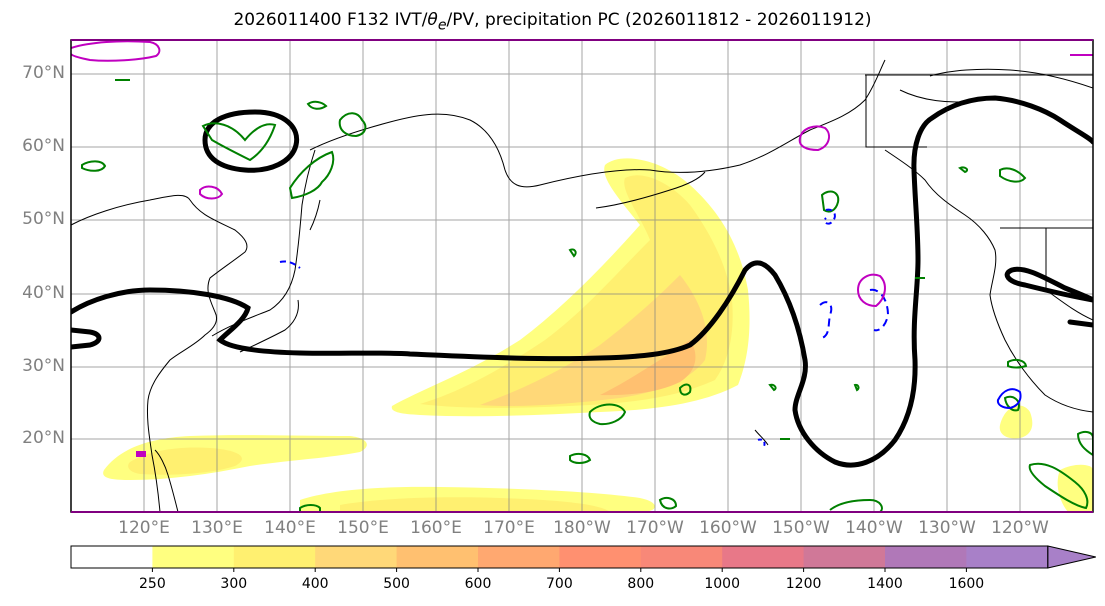 The height and width of the screenshot is (606, 1105). I want to click on colorbar-tick-label: 1400, so click(885, 584).